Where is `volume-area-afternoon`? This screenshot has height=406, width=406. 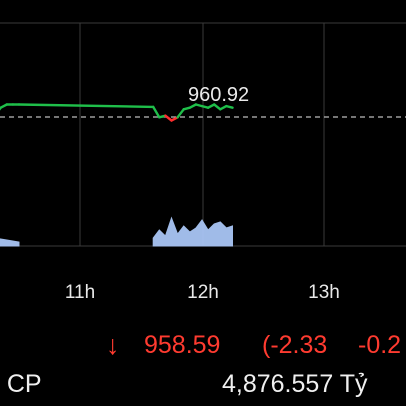
volume-area-afternoon is located at coordinates (192, 231).